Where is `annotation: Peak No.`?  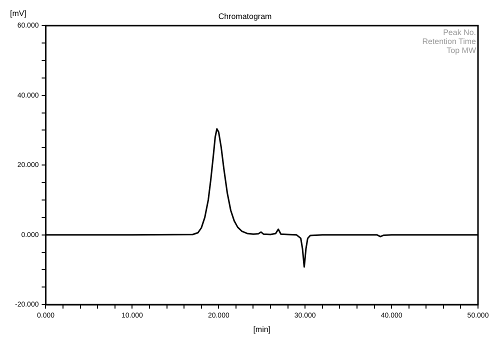 annotation: Peak No. is located at coordinates (459, 32).